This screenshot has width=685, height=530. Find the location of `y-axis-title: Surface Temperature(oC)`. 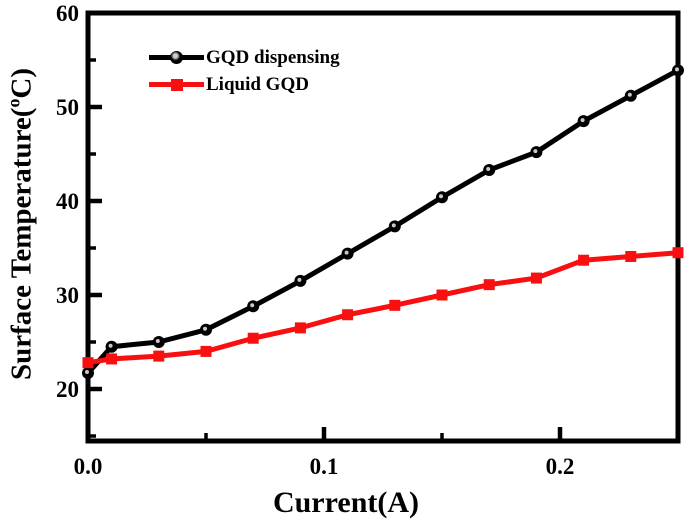

y-axis-title: Surface Temperature(oC) is located at coordinates (21, 224).